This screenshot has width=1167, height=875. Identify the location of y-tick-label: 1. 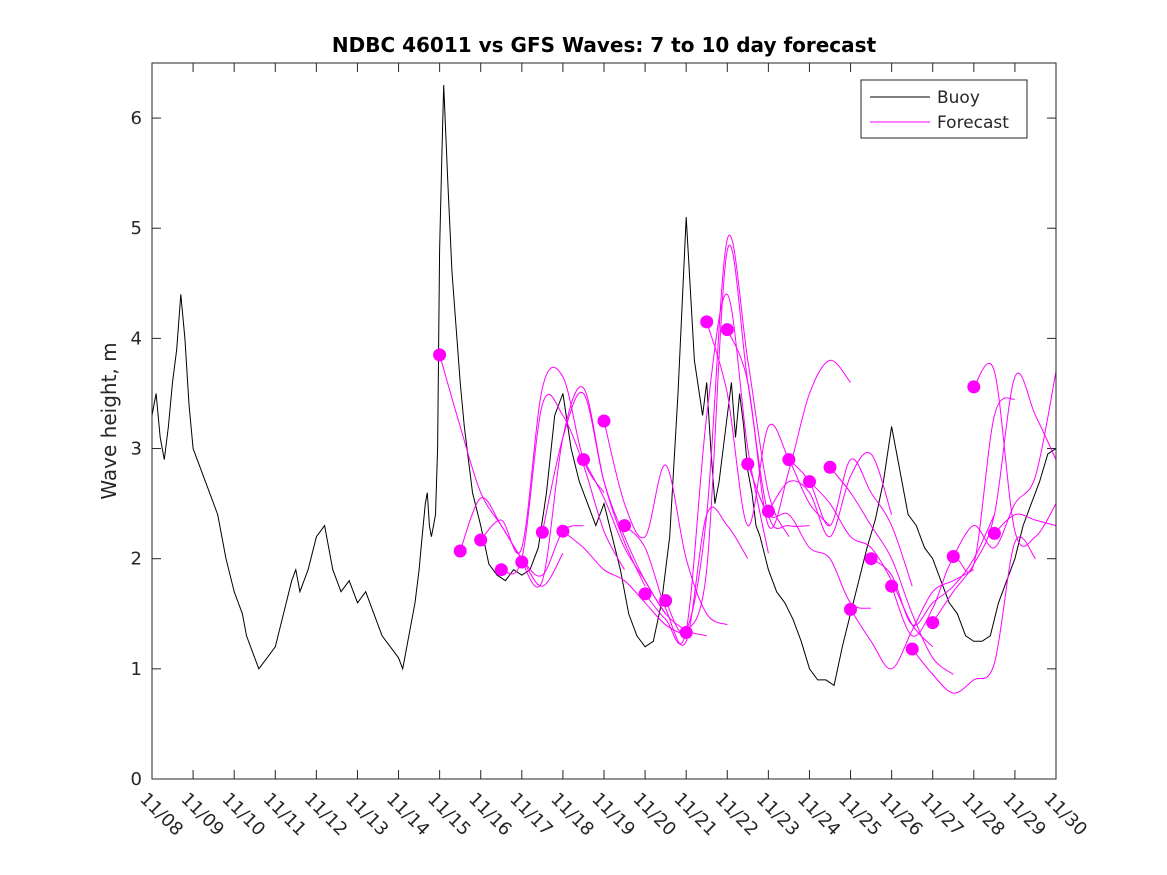
(136, 669).